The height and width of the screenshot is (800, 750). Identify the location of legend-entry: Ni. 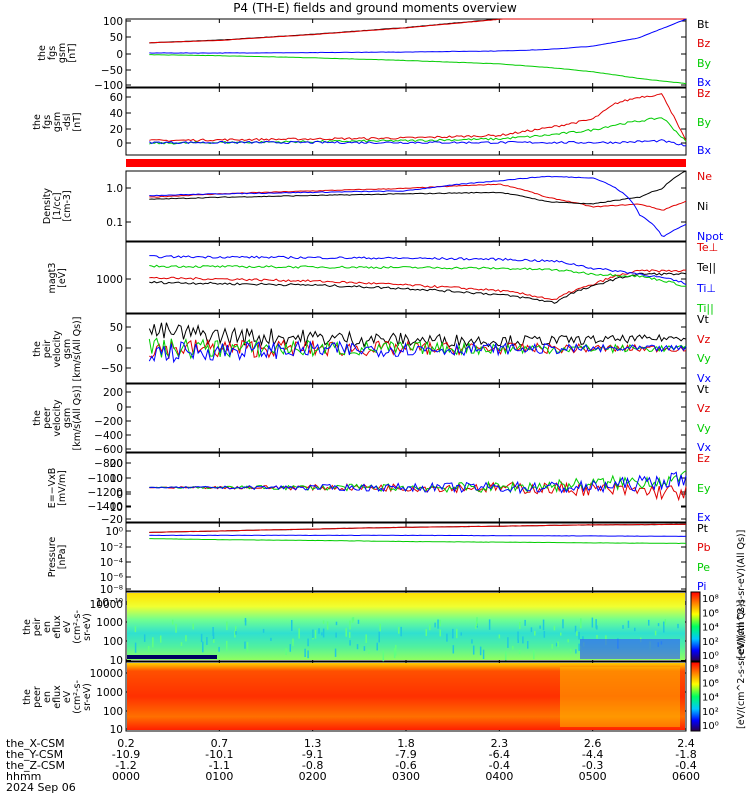
(703, 206).